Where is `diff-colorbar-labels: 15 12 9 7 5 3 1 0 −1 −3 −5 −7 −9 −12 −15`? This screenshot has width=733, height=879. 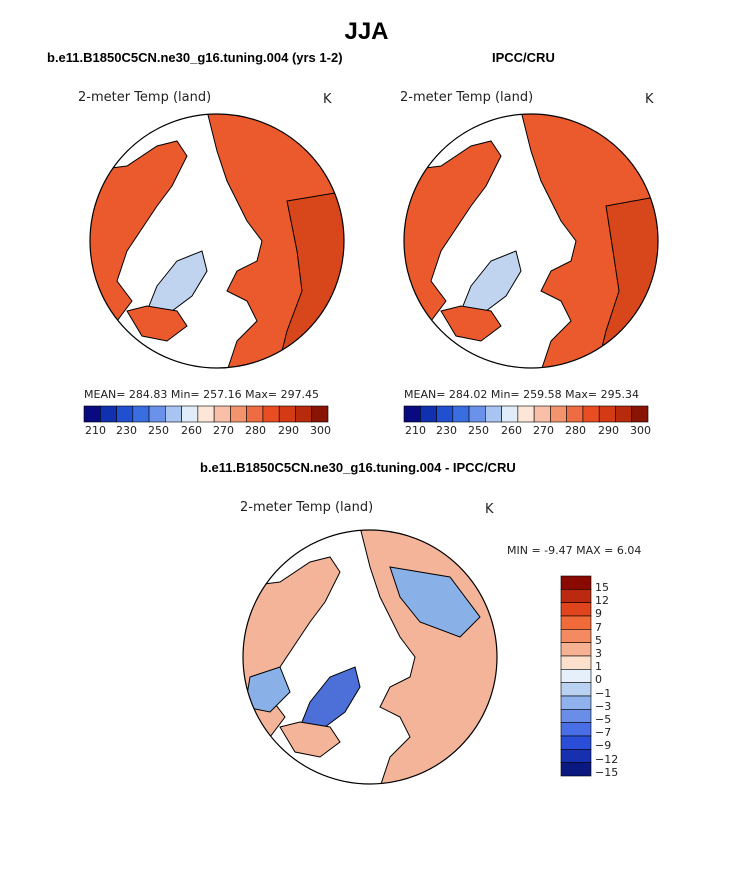
diff-colorbar-labels: 15 12 9 7 5 3 1 0 −1 −3 −5 −7 −9 −12 −15 is located at coordinates (615, 681).